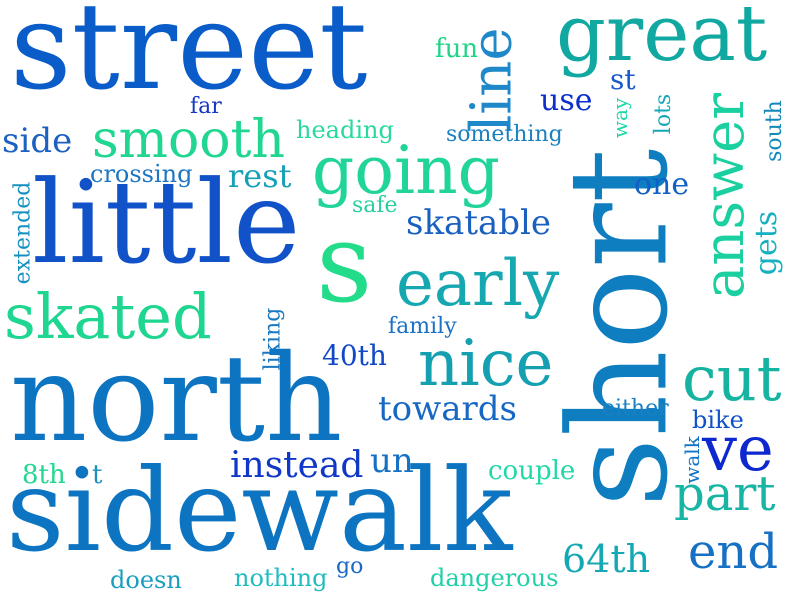  Describe the element at coordinates (662, 39) in the screenshot. I see `word-great: great` at that location.